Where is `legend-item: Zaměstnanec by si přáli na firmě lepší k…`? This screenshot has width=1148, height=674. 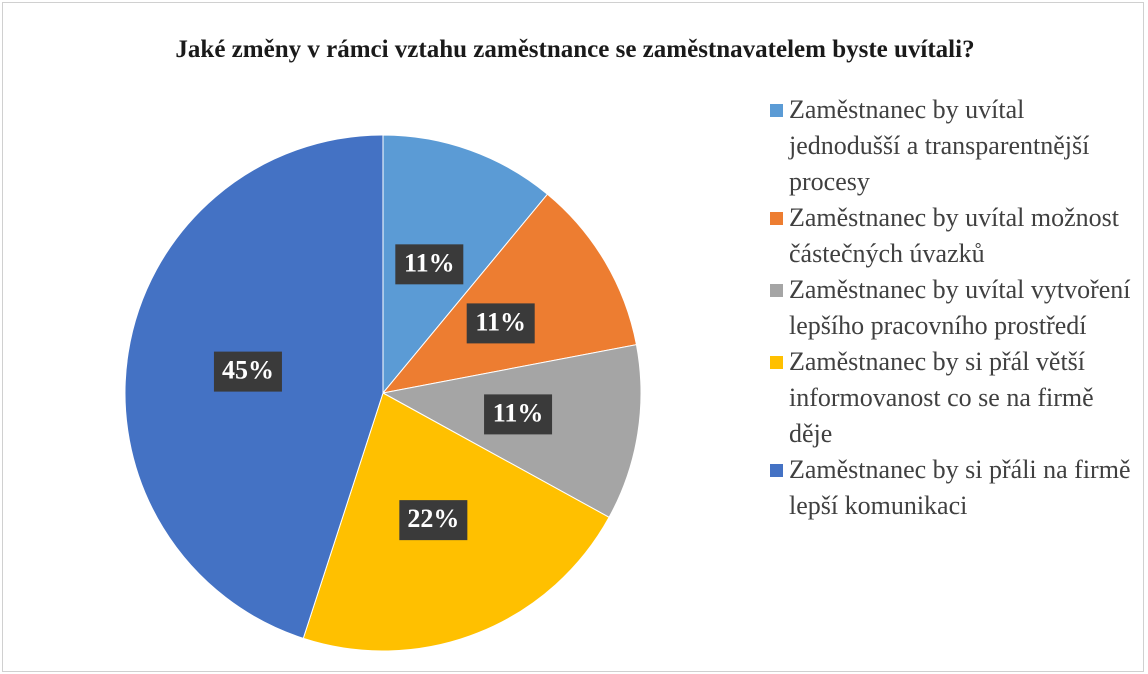 legend-item: Zaměstnanec by si přáli na firmě lepší k… is located at coordinates (956, 488).